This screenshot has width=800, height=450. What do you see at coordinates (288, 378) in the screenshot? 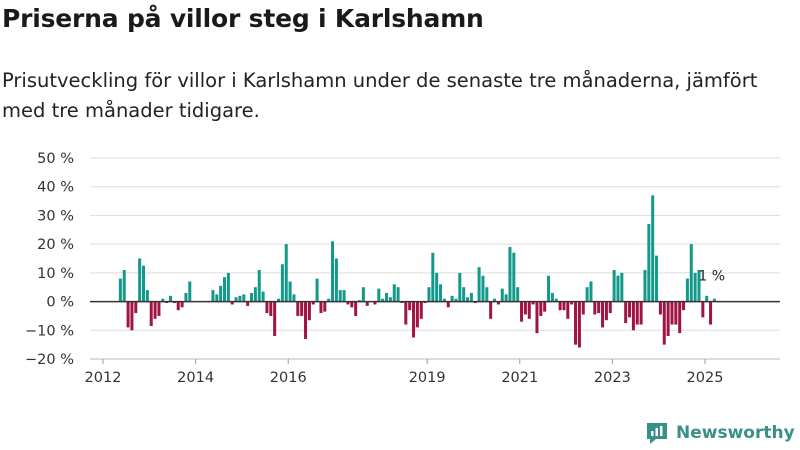
I see `x-tick-label: 2016` at bounding box center [288, 378].